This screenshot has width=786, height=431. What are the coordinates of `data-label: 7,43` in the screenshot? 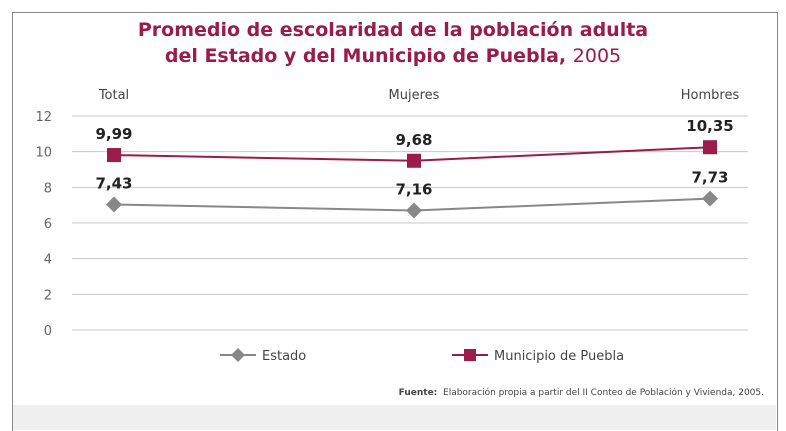 It's located at (113, 183).